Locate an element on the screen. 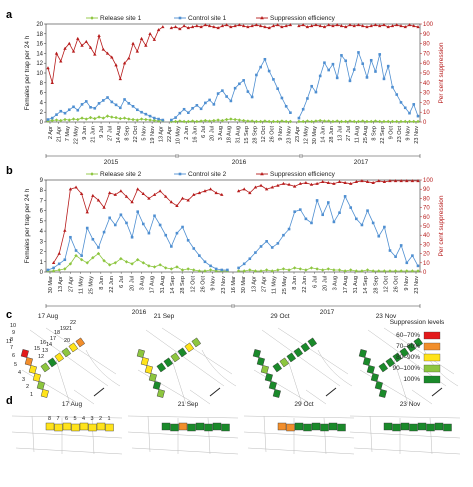  zone-number: 15 is located at coordinates (37, 349).